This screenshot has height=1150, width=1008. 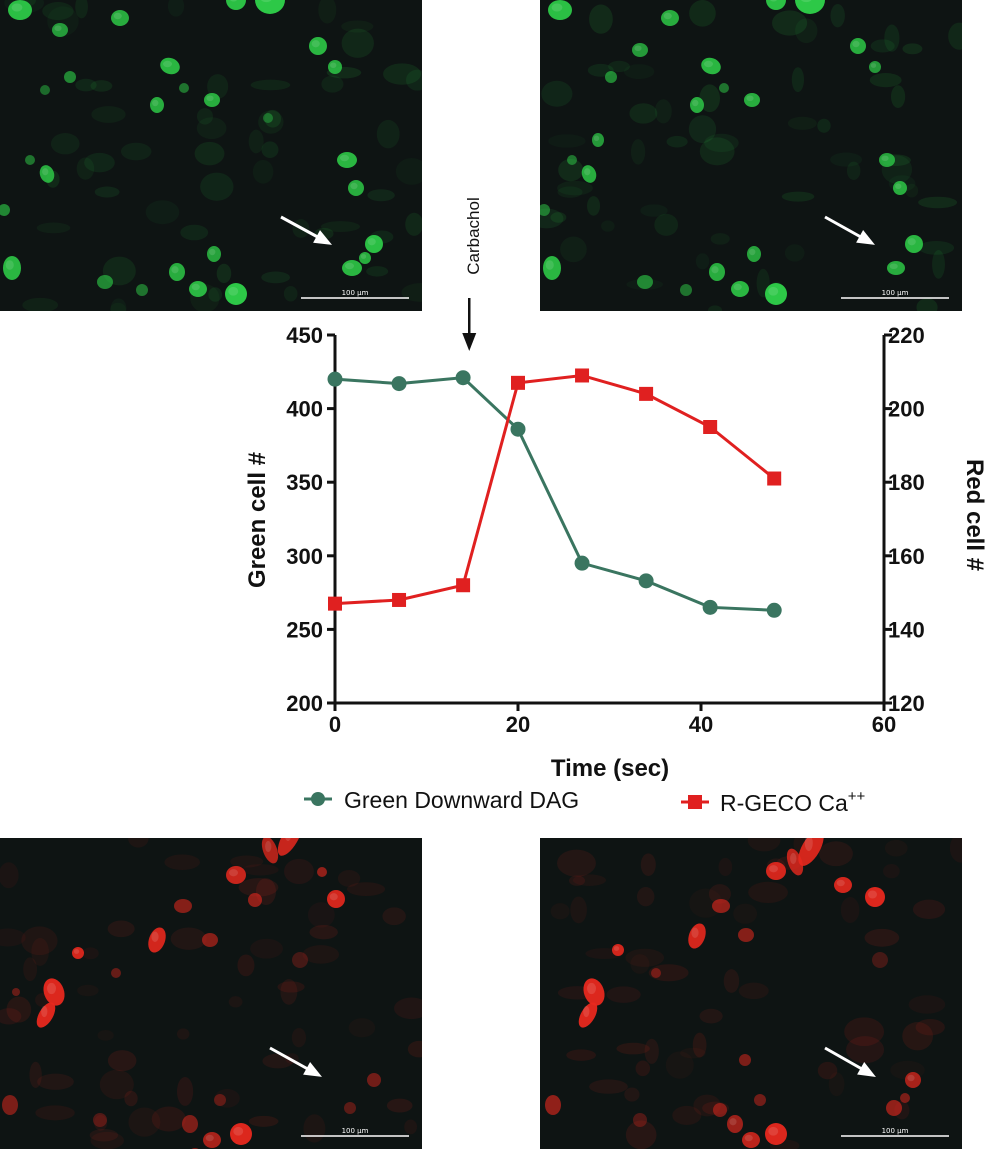 I want to click on y-left-tick-label: 250, so click(x=304, y=629).